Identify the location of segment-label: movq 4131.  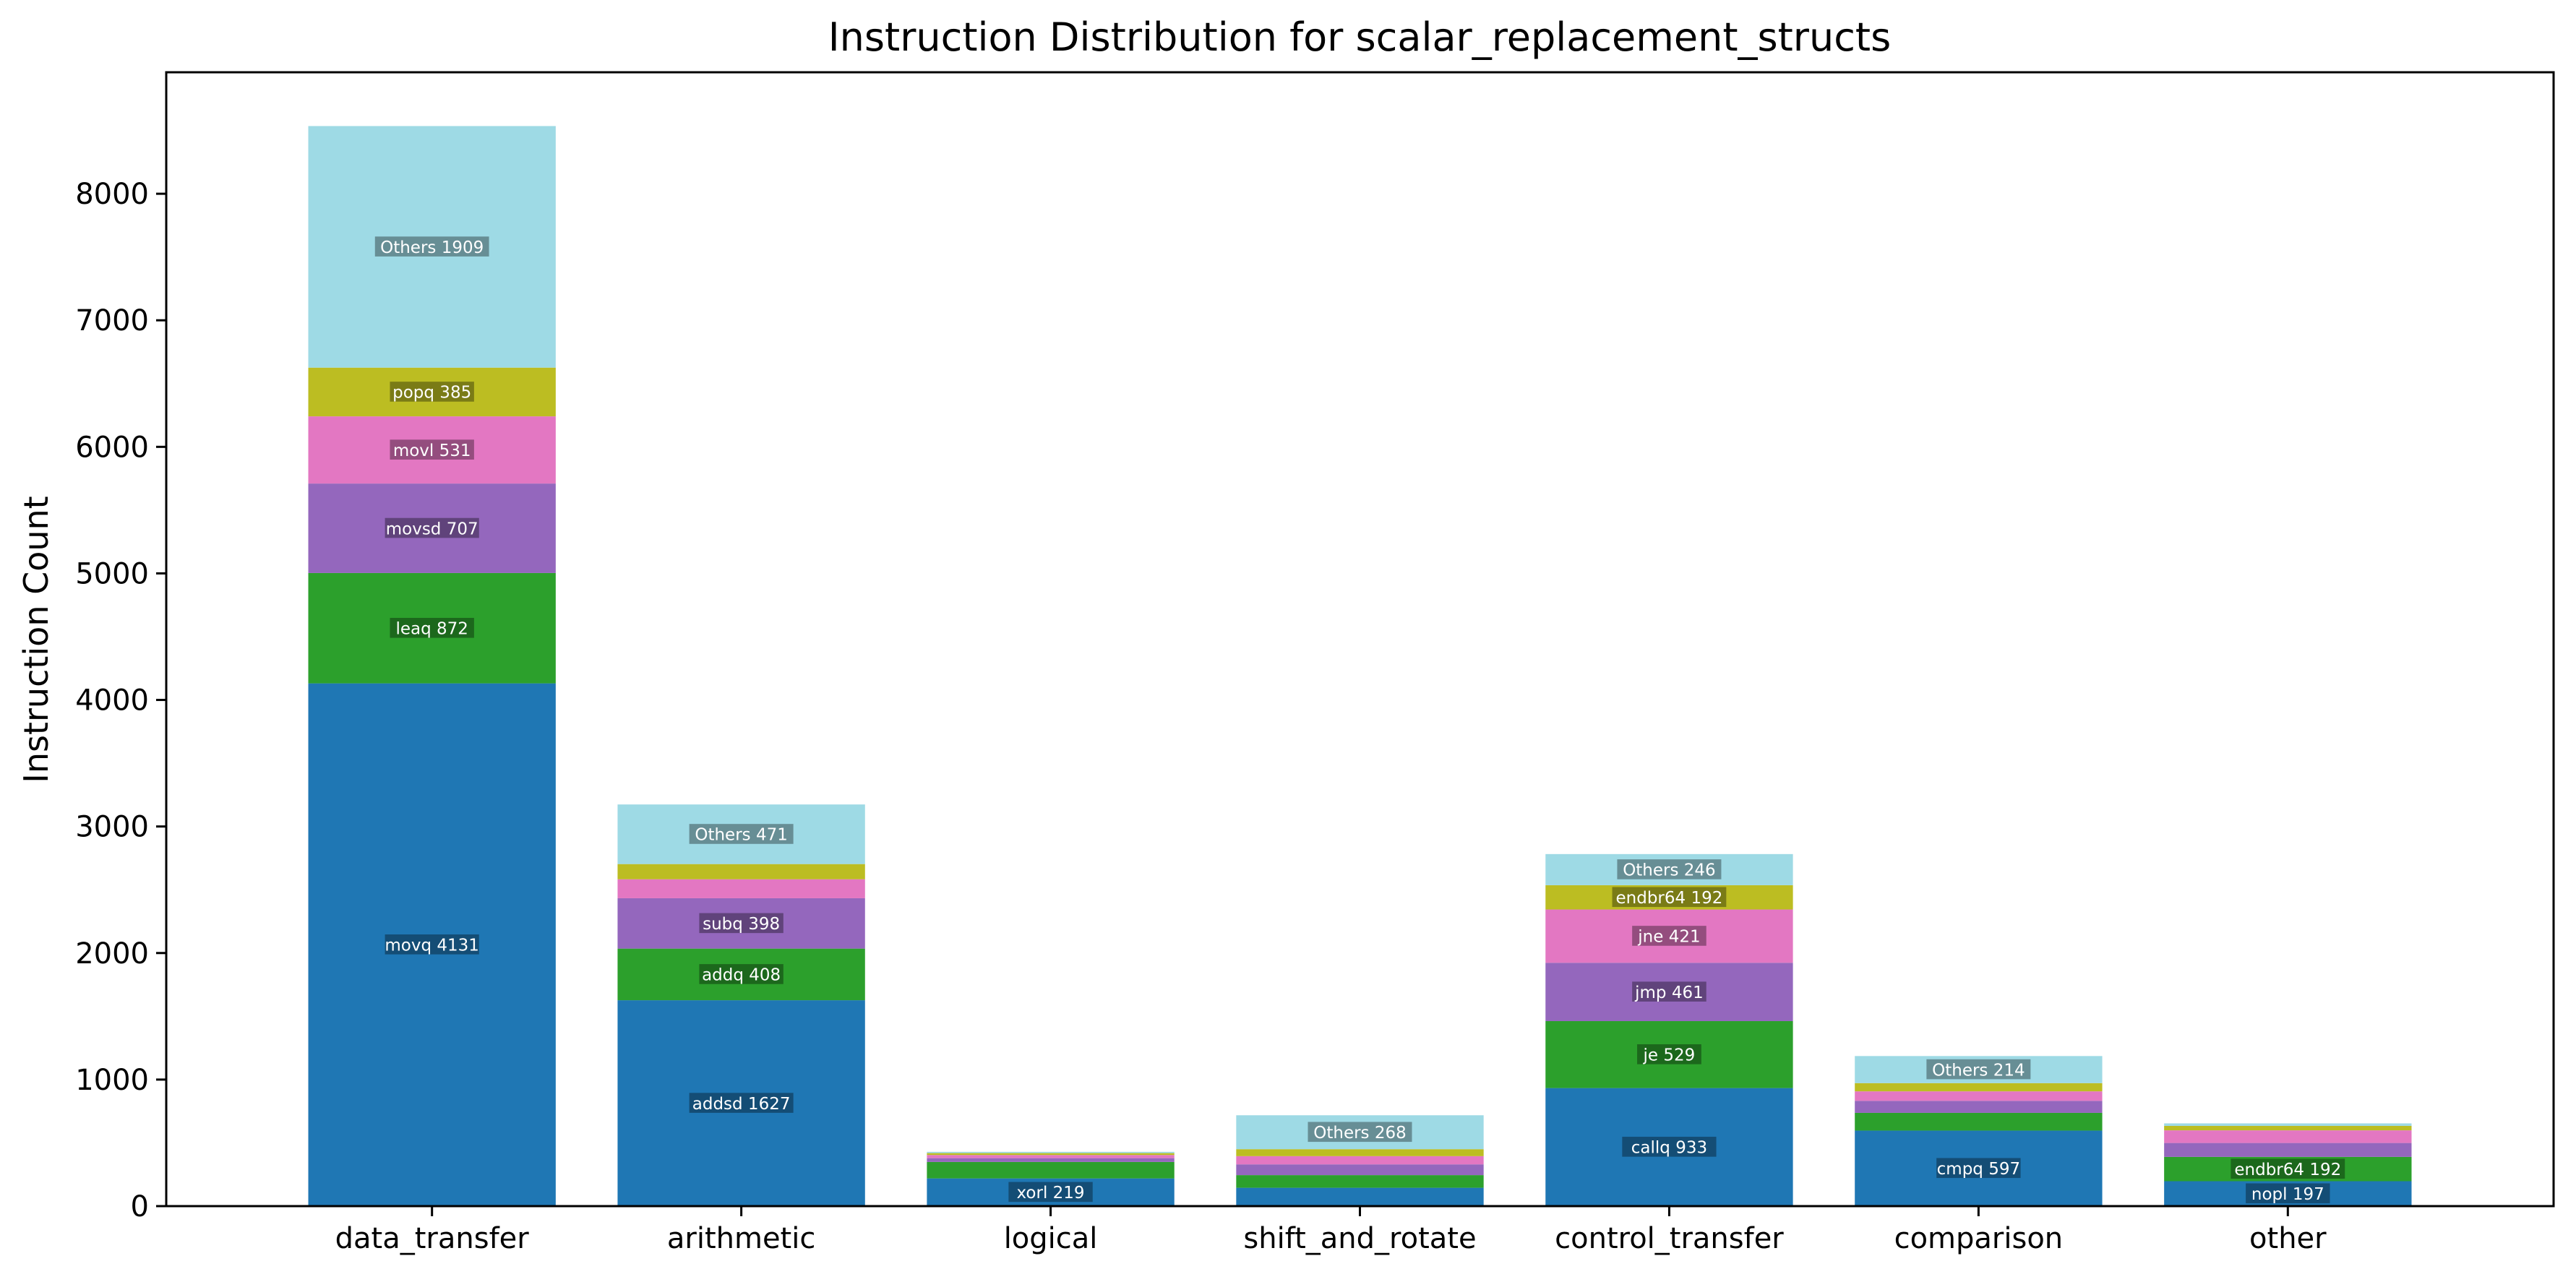
(432, 946).